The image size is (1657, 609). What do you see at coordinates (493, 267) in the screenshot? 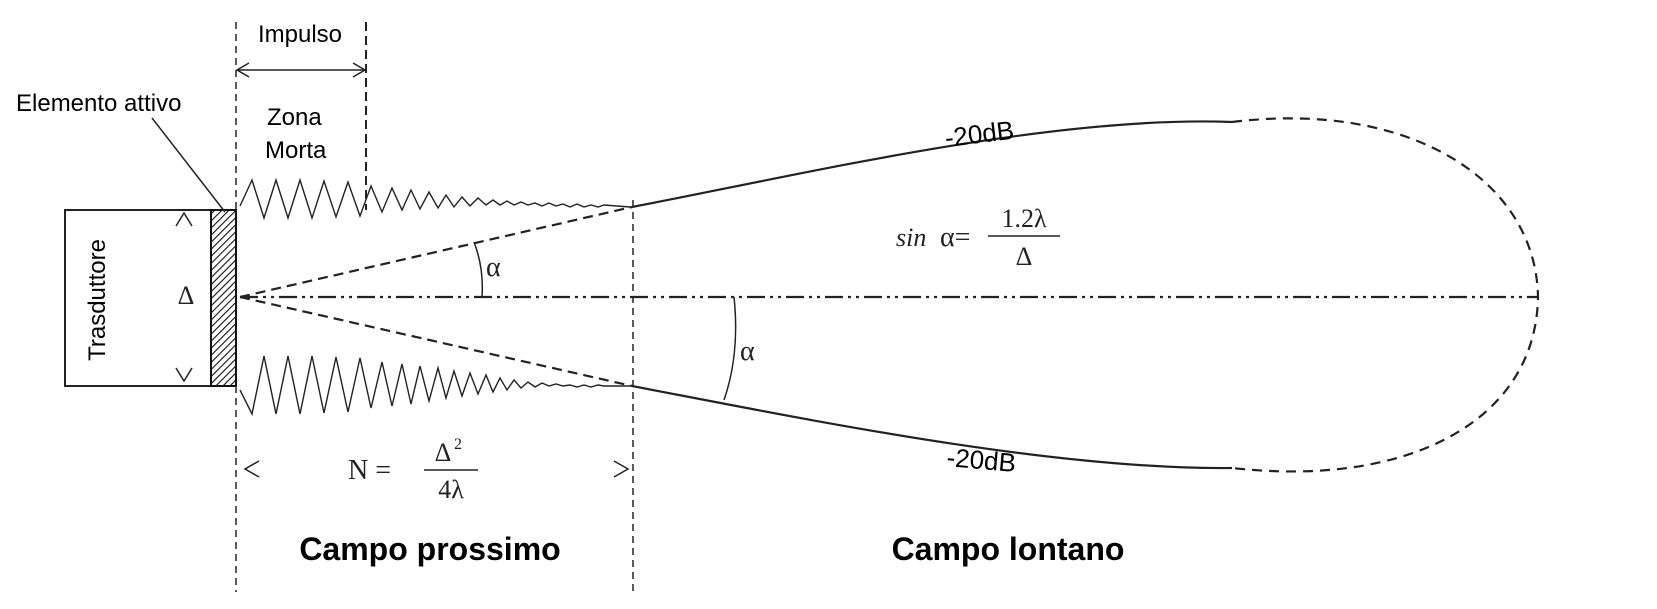
I see `alpha-upper-label: α` at bounding box center [493, 267].